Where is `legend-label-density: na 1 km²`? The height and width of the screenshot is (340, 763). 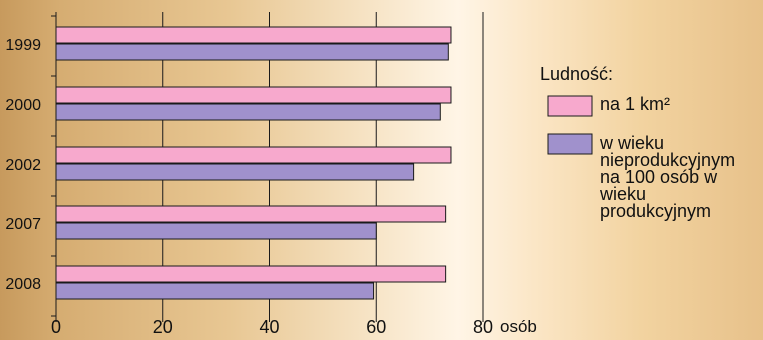
legend-label-density: na 1 km² is located at coordinates (635, 105).